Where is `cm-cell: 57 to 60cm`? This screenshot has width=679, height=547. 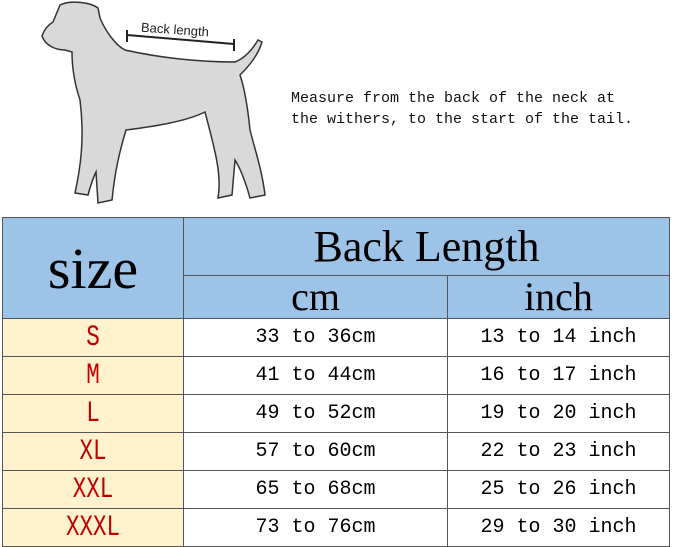 cm-cell: 57 to 60cm is located at coordinates (315, 451).